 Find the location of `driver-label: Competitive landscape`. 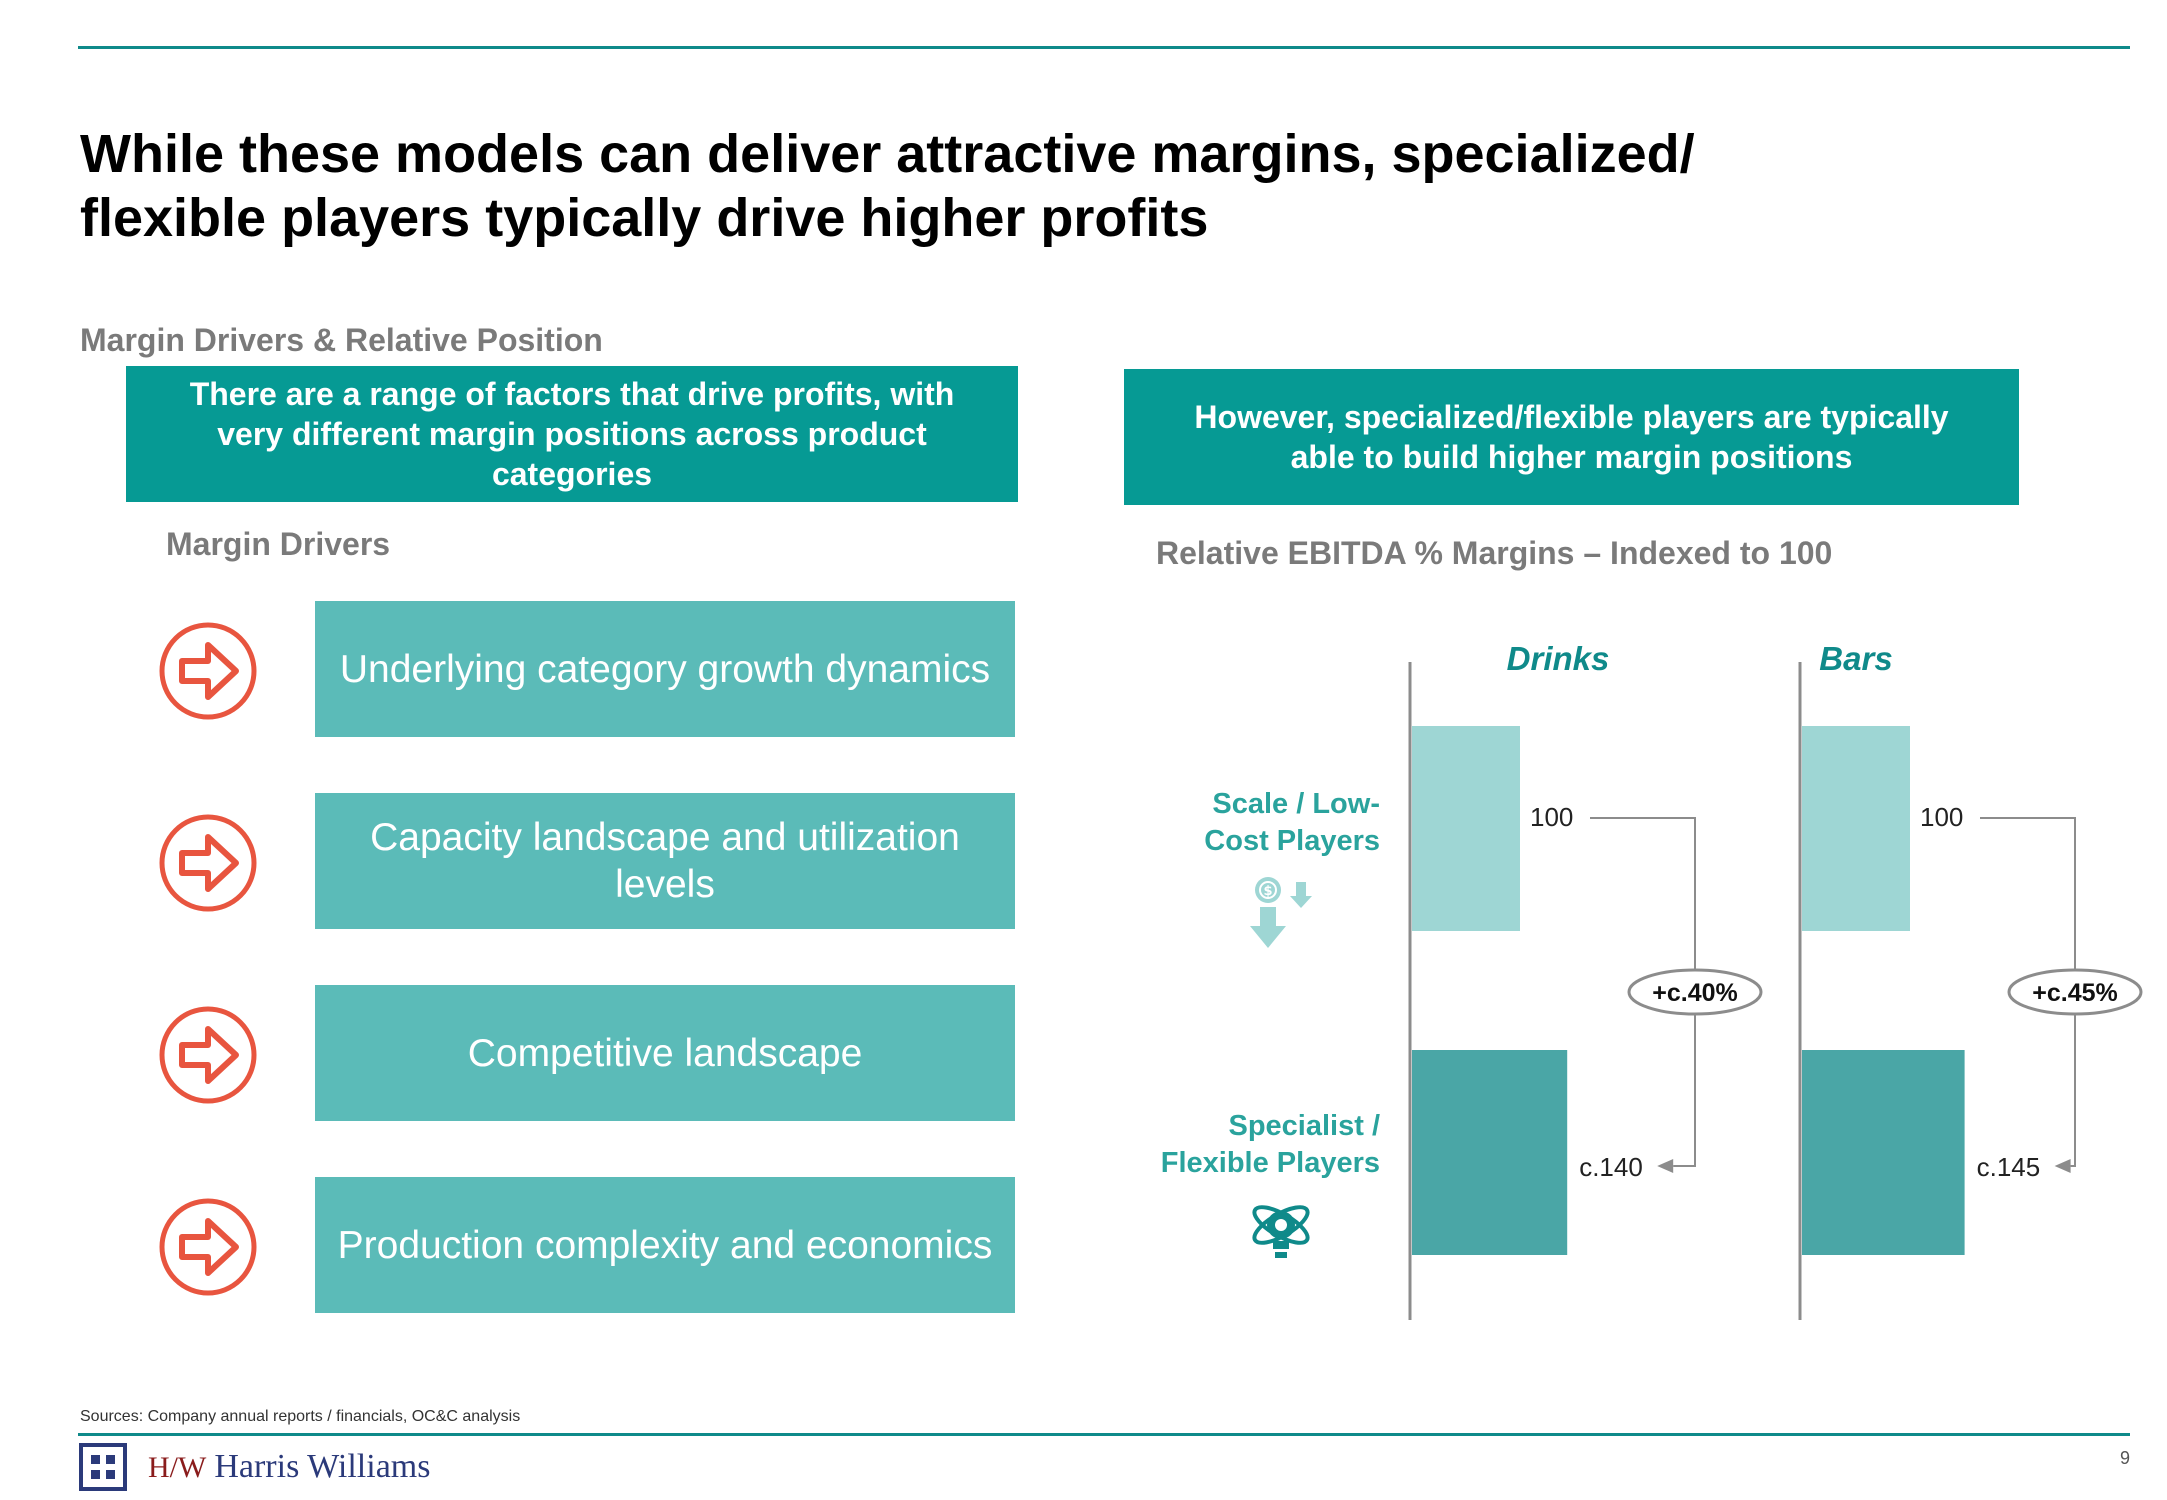

driver-label: Competitive landscape is located at coordinates (665, 1053).